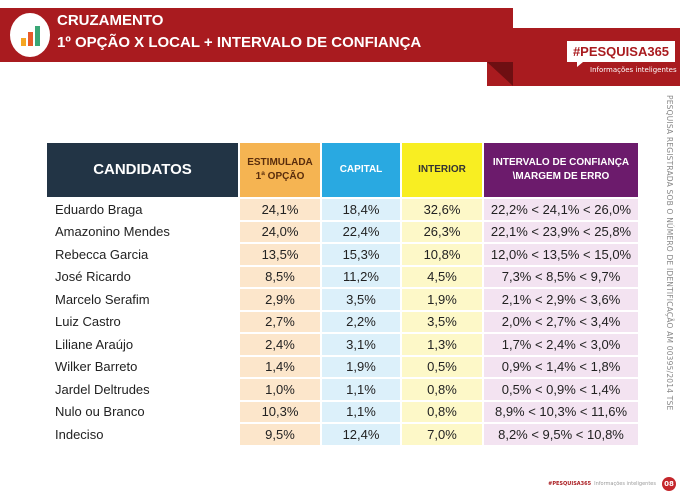  I want to click on cell-value: 13,5%, so click(280, 253).